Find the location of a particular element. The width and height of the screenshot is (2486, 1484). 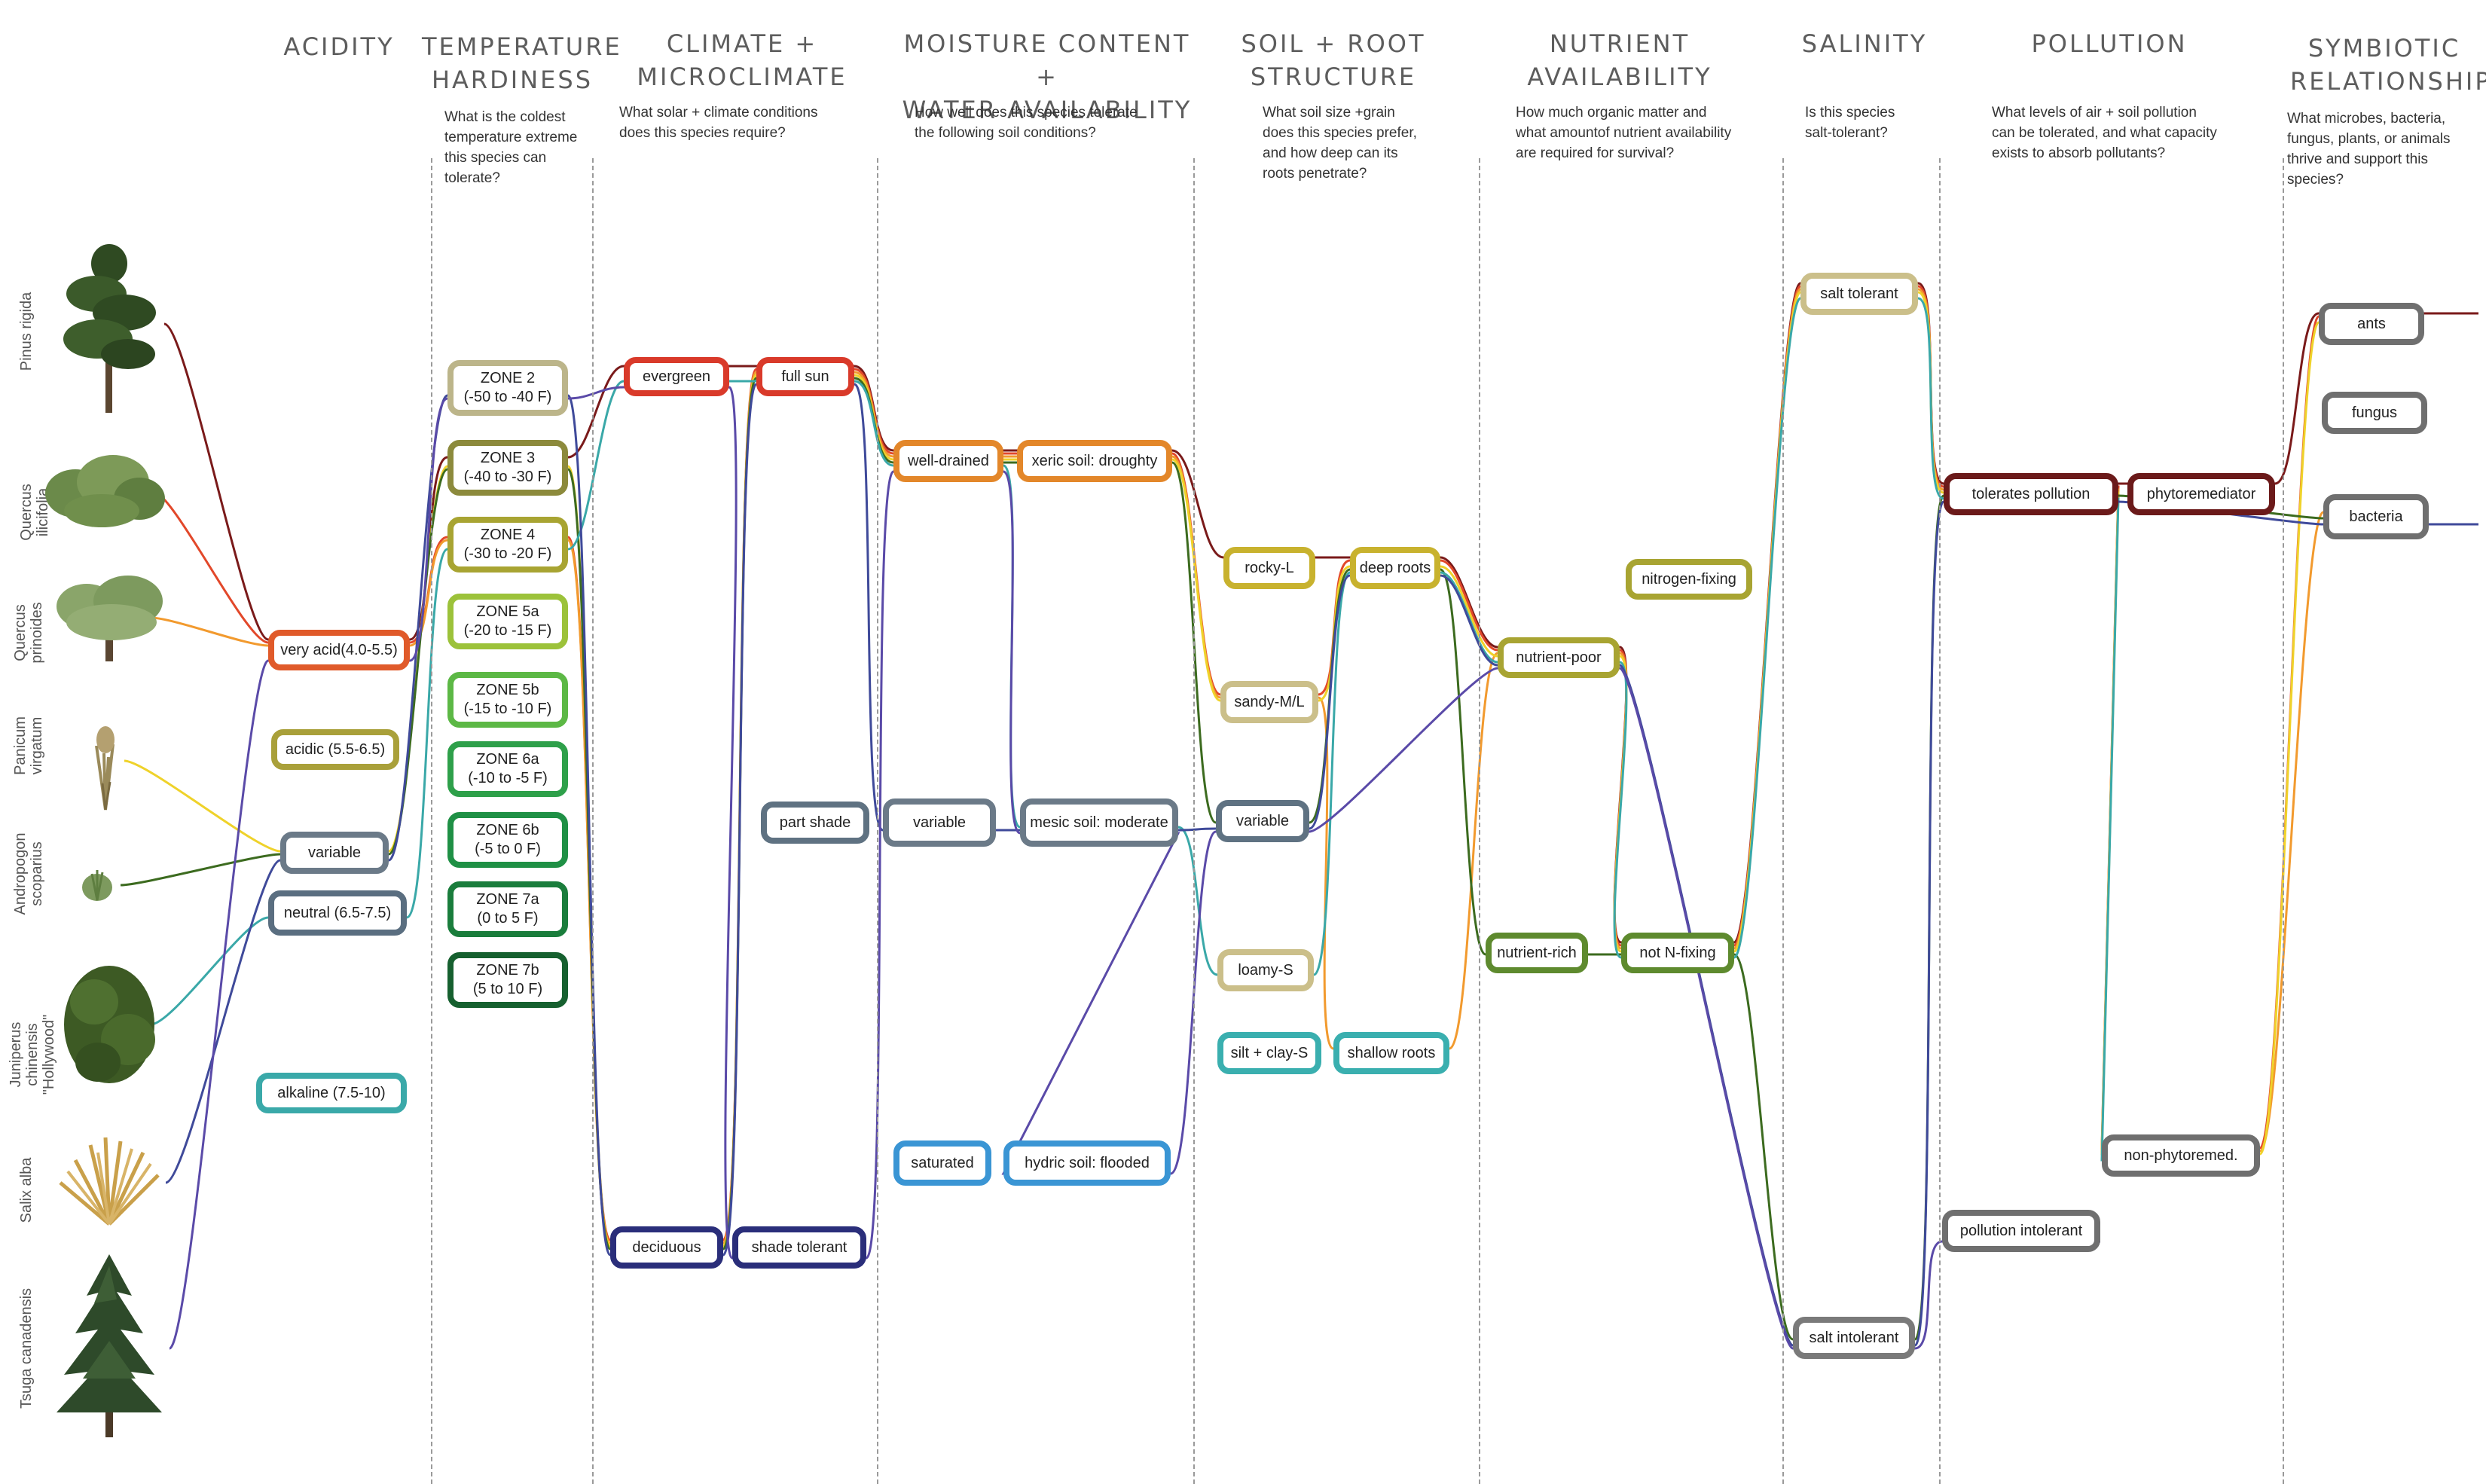

node-mesic: mesic soil: moderate is located at coordinates (1099, 822).